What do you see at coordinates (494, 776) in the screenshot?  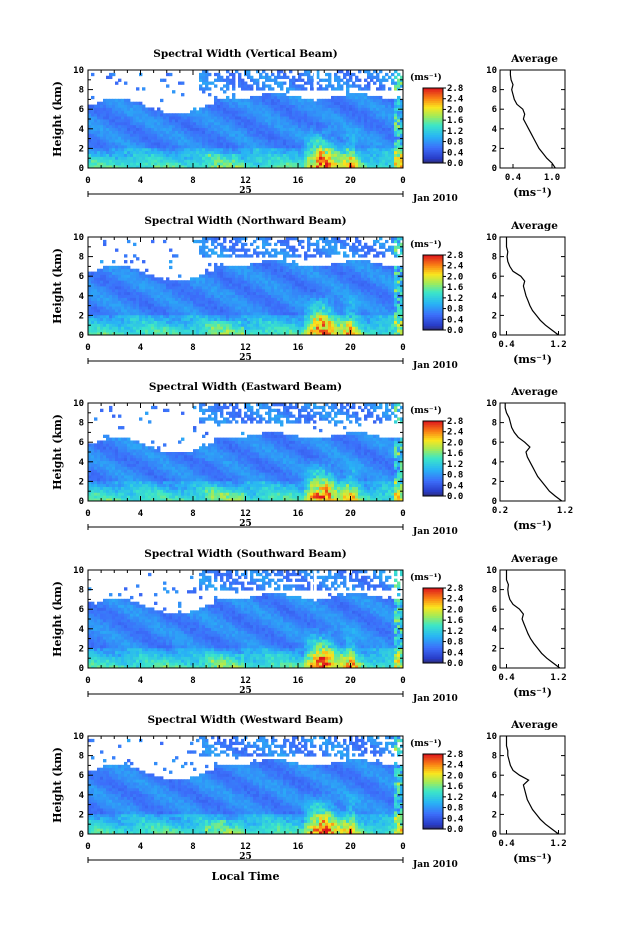 I see `profile-y-tick-label: 6` at bounding box center [494, 776].